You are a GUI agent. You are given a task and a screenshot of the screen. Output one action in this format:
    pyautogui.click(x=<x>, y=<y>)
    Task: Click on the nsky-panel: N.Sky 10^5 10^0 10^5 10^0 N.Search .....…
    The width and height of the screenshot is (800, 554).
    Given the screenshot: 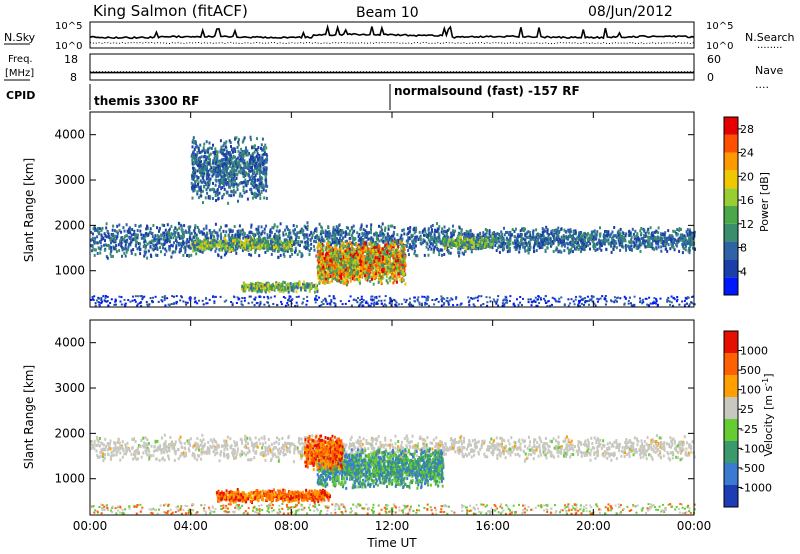 What is the action you would take?
    pyautogui.click(x=399, y=36)
    